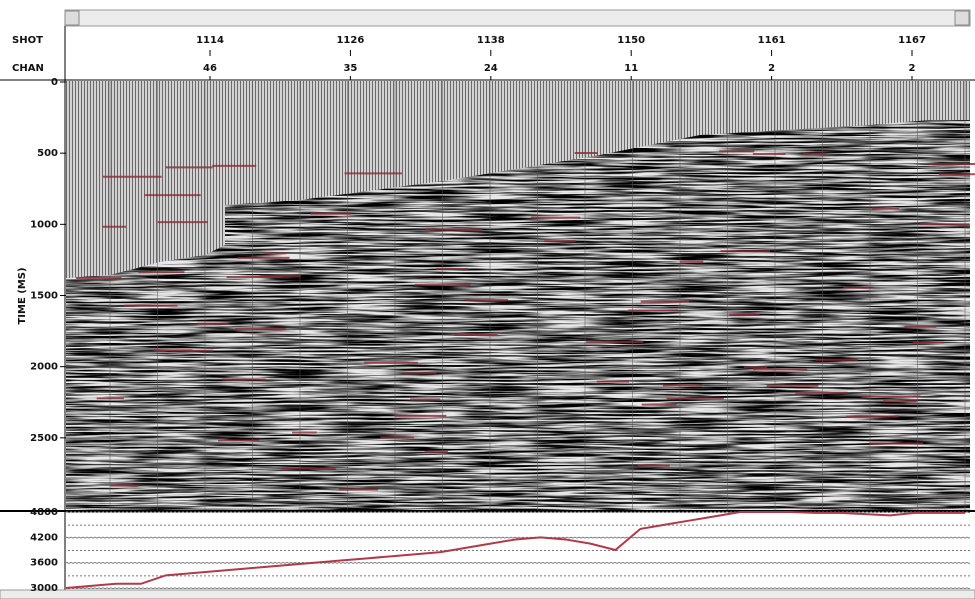 This screenshot has height=599, width=975. Describe the element at coordinates (350, 68) in the screenshot. I see `chan-label: 35` at that location.